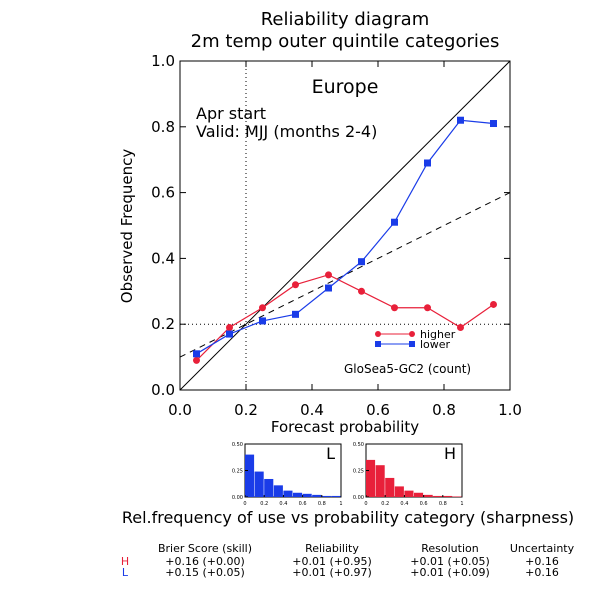 The height and width of the screenshot is (600, 600). I want to click on x-tick-label: 0.4, so click(312, 410).